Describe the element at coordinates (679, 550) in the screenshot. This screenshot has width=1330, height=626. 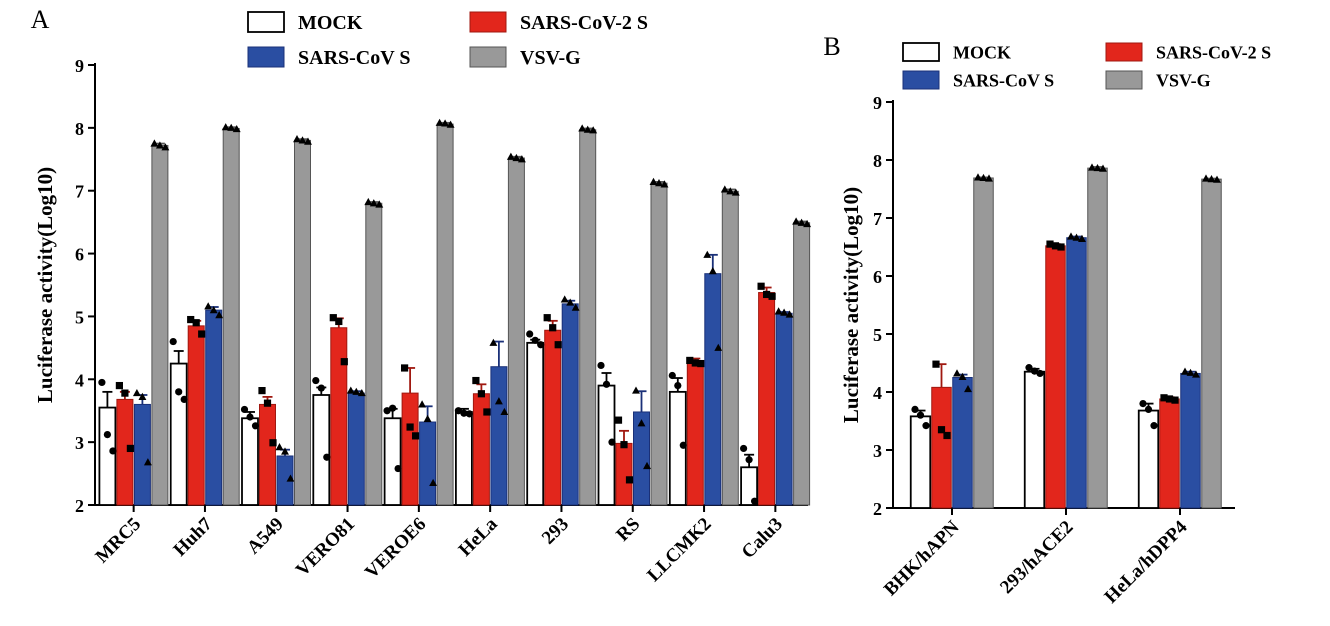
I see `x-category-label: LLCMK2` at that location.